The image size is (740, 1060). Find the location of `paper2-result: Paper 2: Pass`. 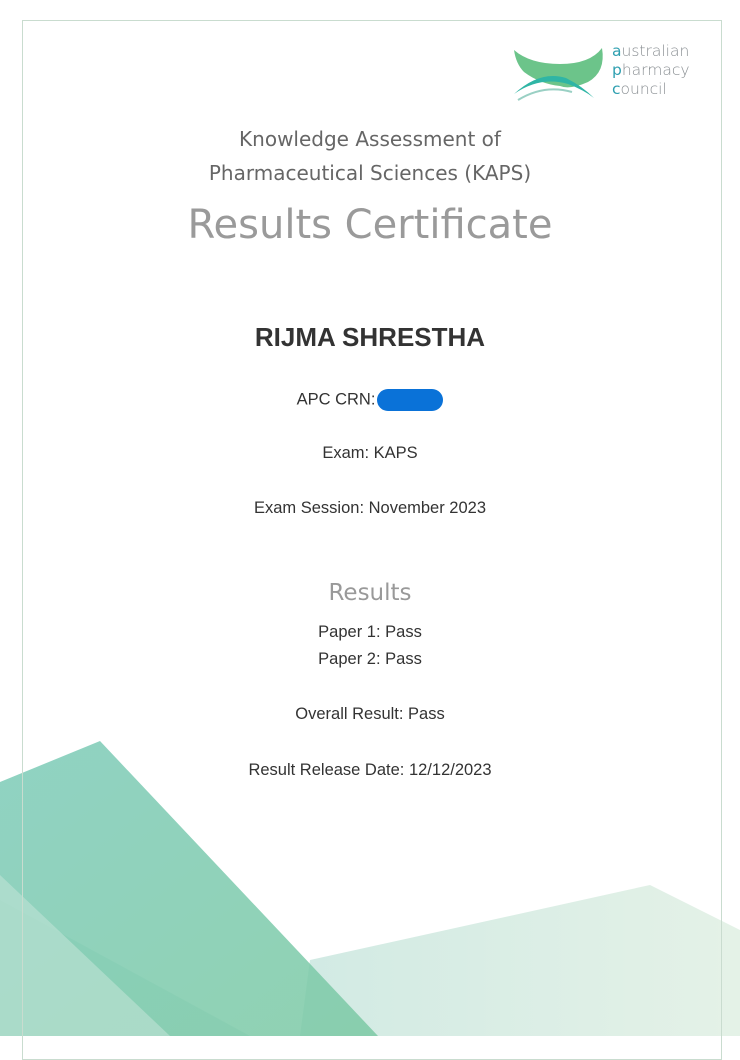

paper2-result: Paper 2: Pass is located at coordinates (370, 659).